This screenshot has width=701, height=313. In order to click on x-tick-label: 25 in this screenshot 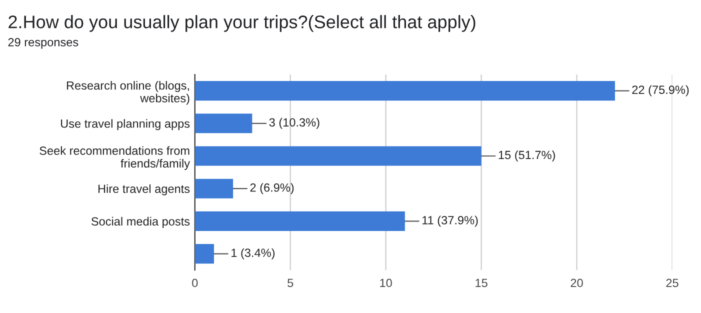, I will do `click(672, 283)`.